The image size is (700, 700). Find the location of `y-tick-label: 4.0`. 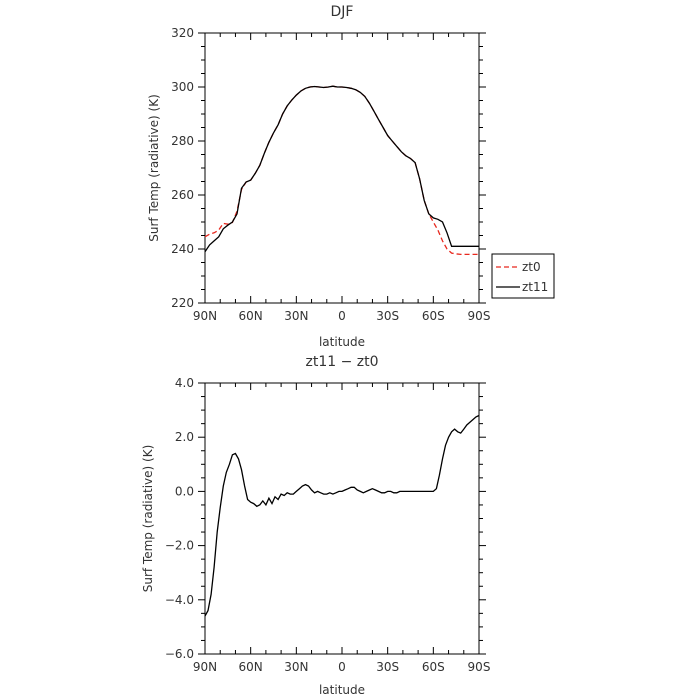

y-tick-label: 4.0 is located at coordinates (184, 383).